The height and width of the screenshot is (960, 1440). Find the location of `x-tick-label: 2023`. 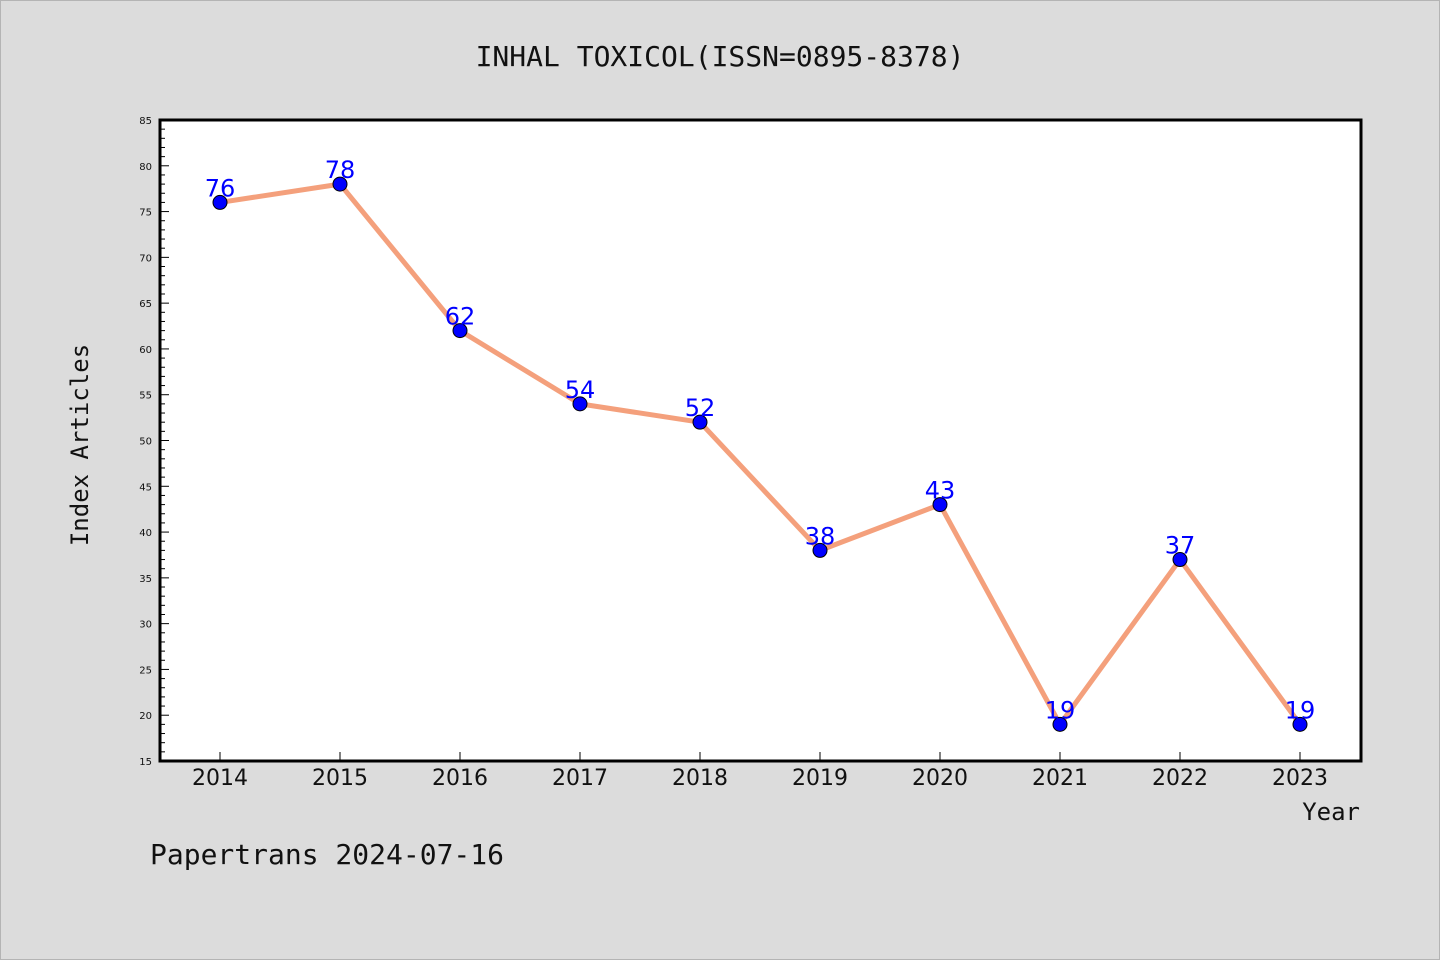

x-tick-label: 2023 is located at coordinates (1300, 778).